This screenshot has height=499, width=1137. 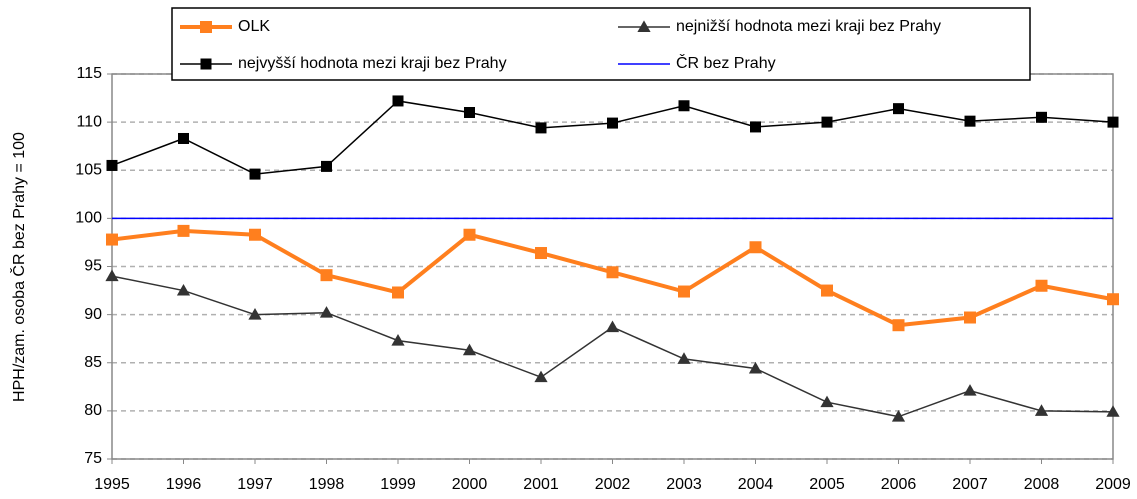 I want to click on y-tick-label: 80, so click(x=93, y=410).